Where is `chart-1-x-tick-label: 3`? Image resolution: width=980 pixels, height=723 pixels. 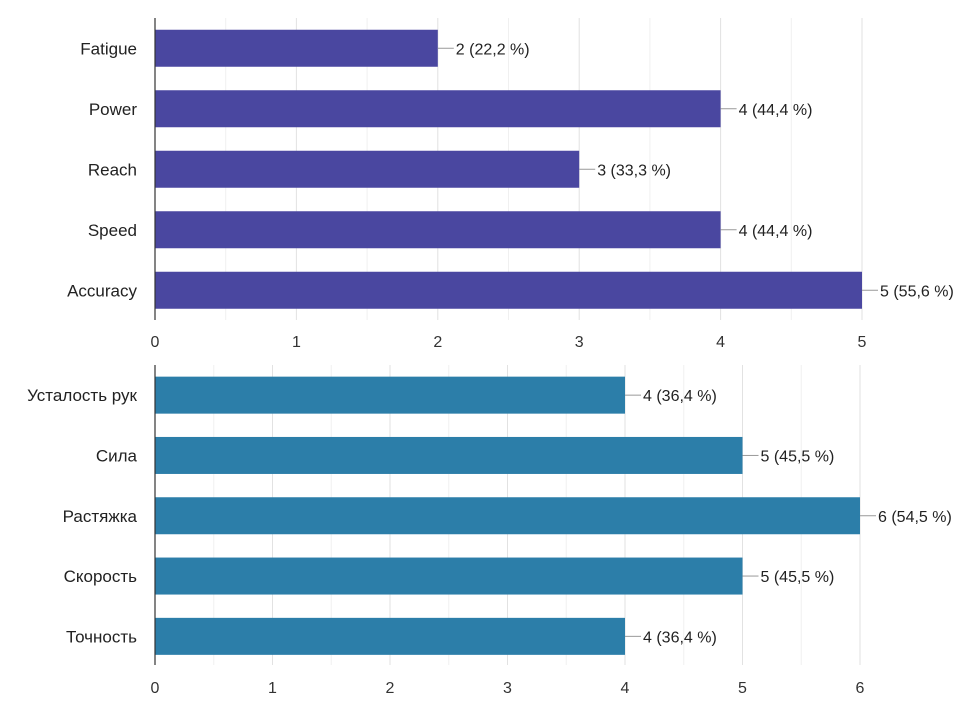 chart-1-x-tick-label: 3 is located at coordinates (579, 342).